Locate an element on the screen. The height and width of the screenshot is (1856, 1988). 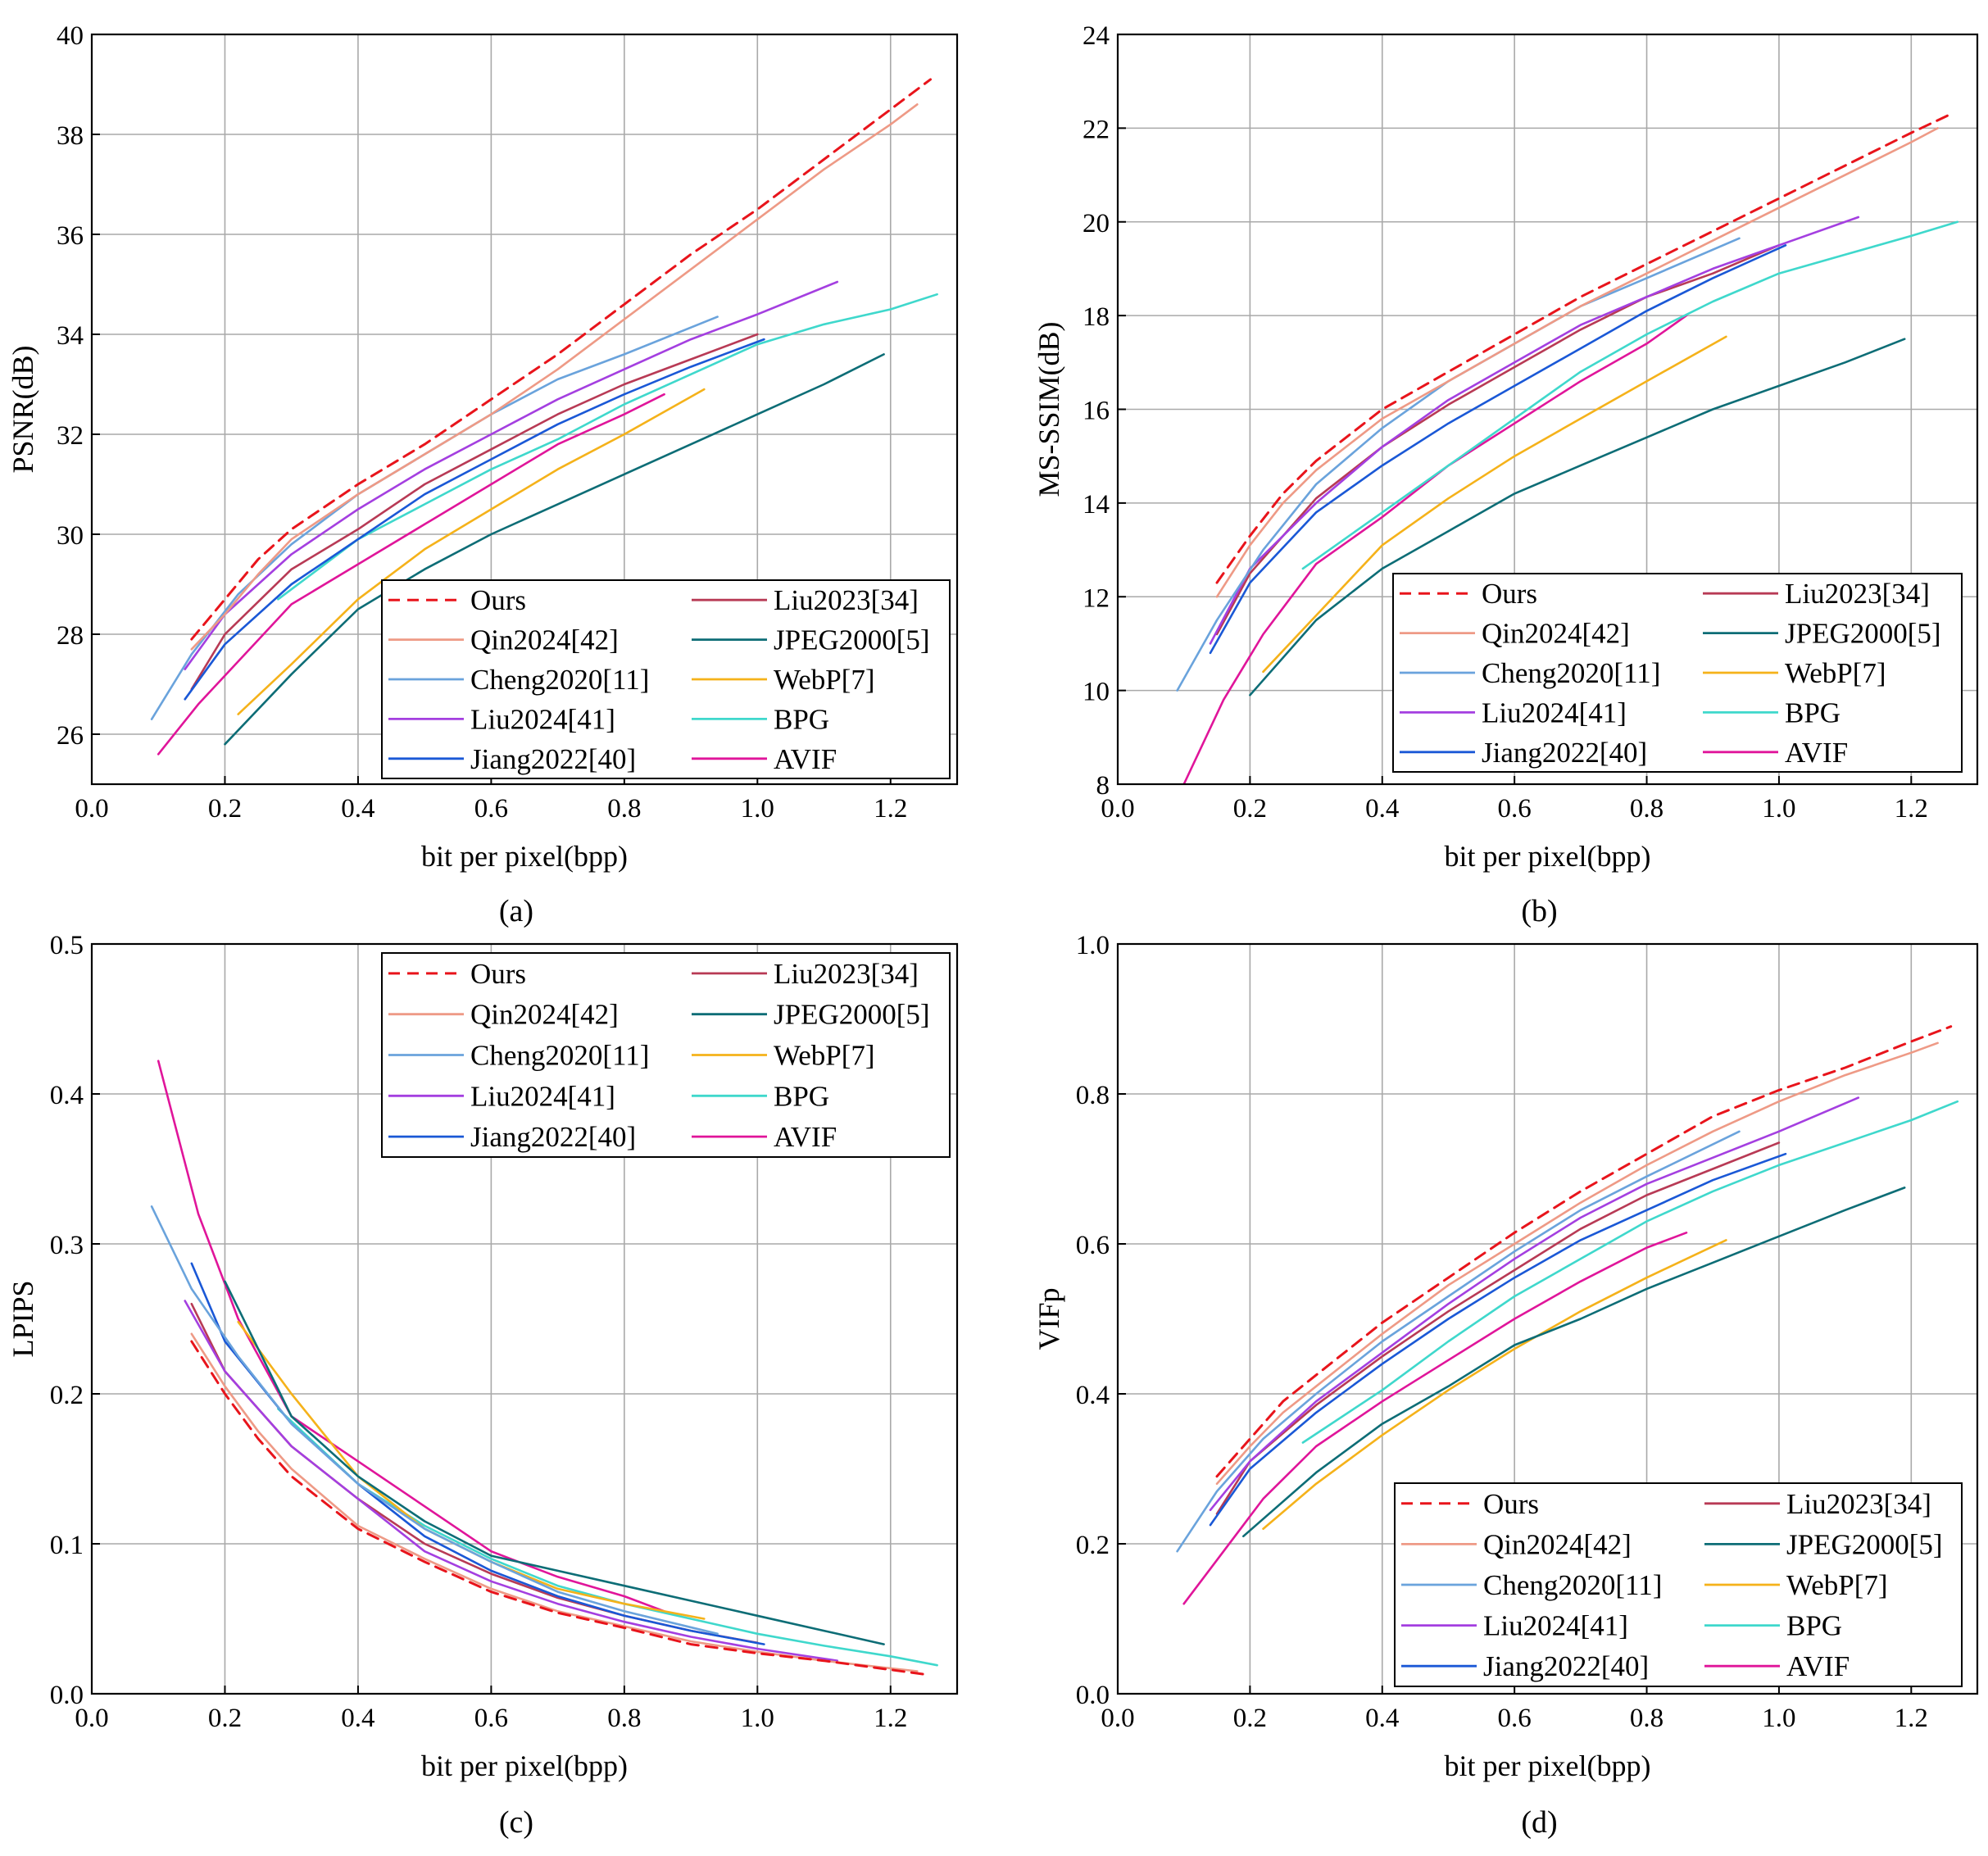
y-tick-label: 0.4 is located at coordinates (1093, 1395).